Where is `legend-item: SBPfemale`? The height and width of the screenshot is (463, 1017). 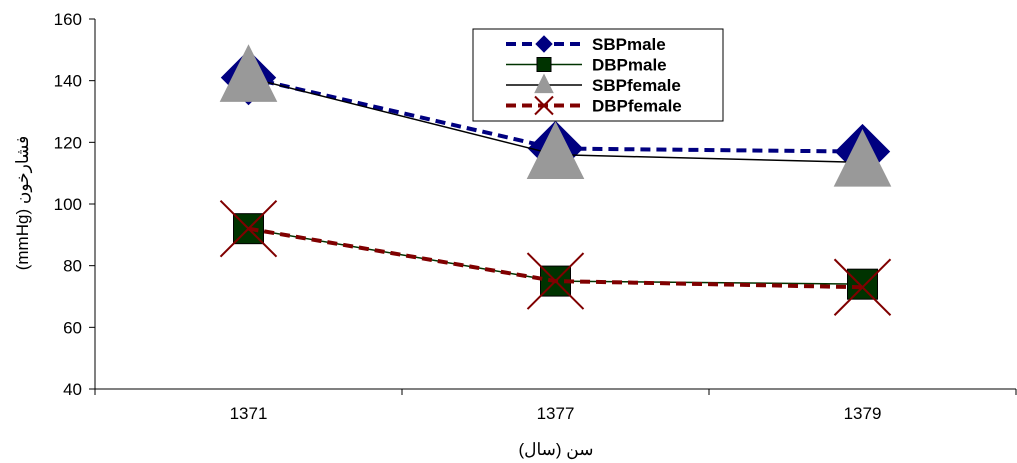 legend-item: SBPfemale is located at coordinates (593, 84).